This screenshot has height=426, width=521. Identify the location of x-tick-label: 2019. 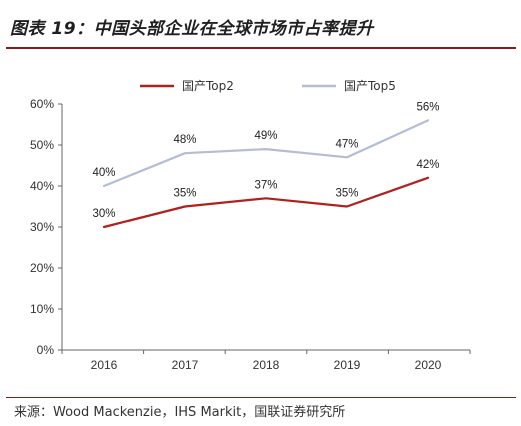
(347, 365).